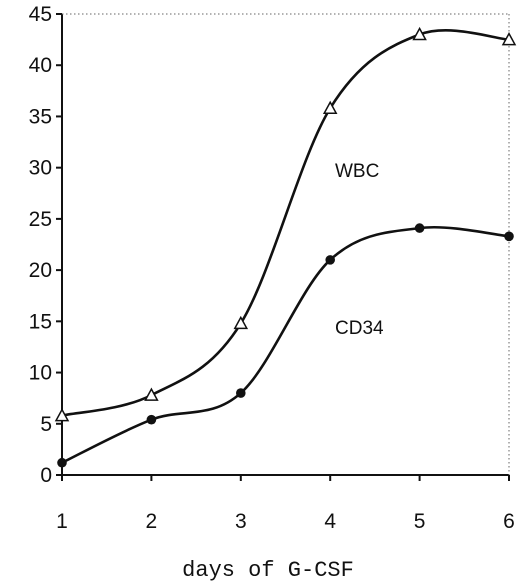 The height and width of the screenshot is (586, 520). I want to click on x-tick-label: 3, so click(241, 521).